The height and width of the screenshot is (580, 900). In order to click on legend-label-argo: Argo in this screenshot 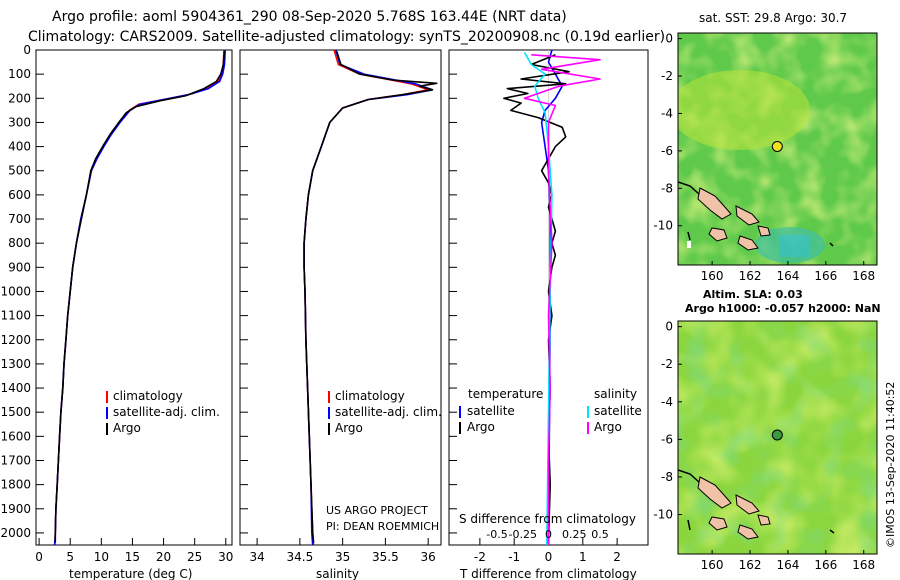, I will do `click(127, 428)`.